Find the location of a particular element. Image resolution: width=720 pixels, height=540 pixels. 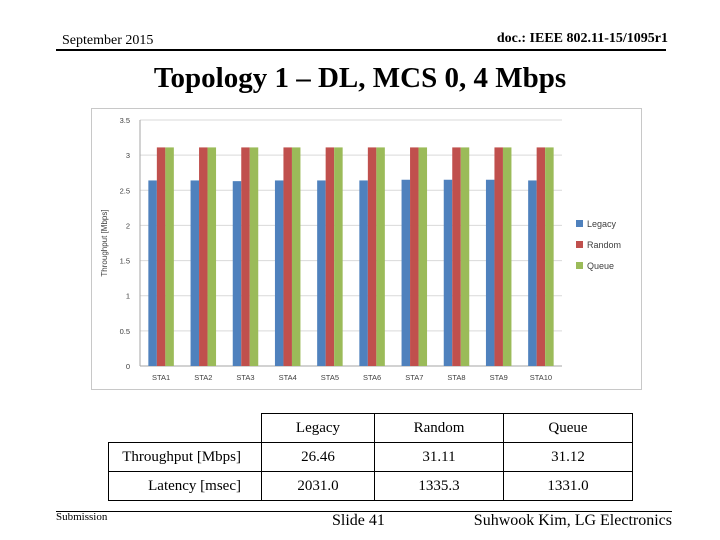

x-tick-label: STA4 is located at coordinates (288, 377).